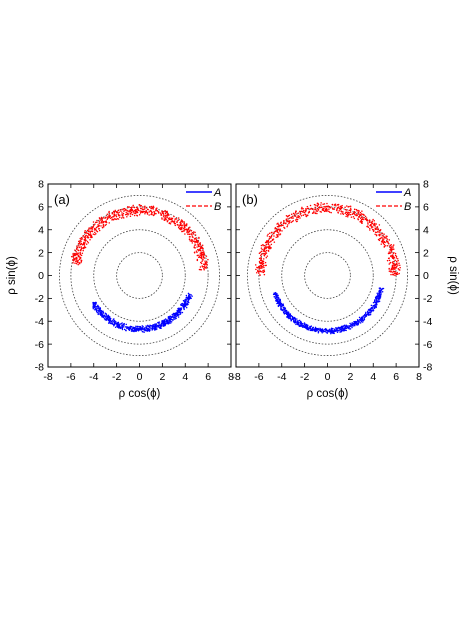 The height and width of the screenshot is (618, 463). What do you see at coordinates (393, 200) in the screenshot?
I see `panel-b-legend: A B` at bounding box center [393, 200].